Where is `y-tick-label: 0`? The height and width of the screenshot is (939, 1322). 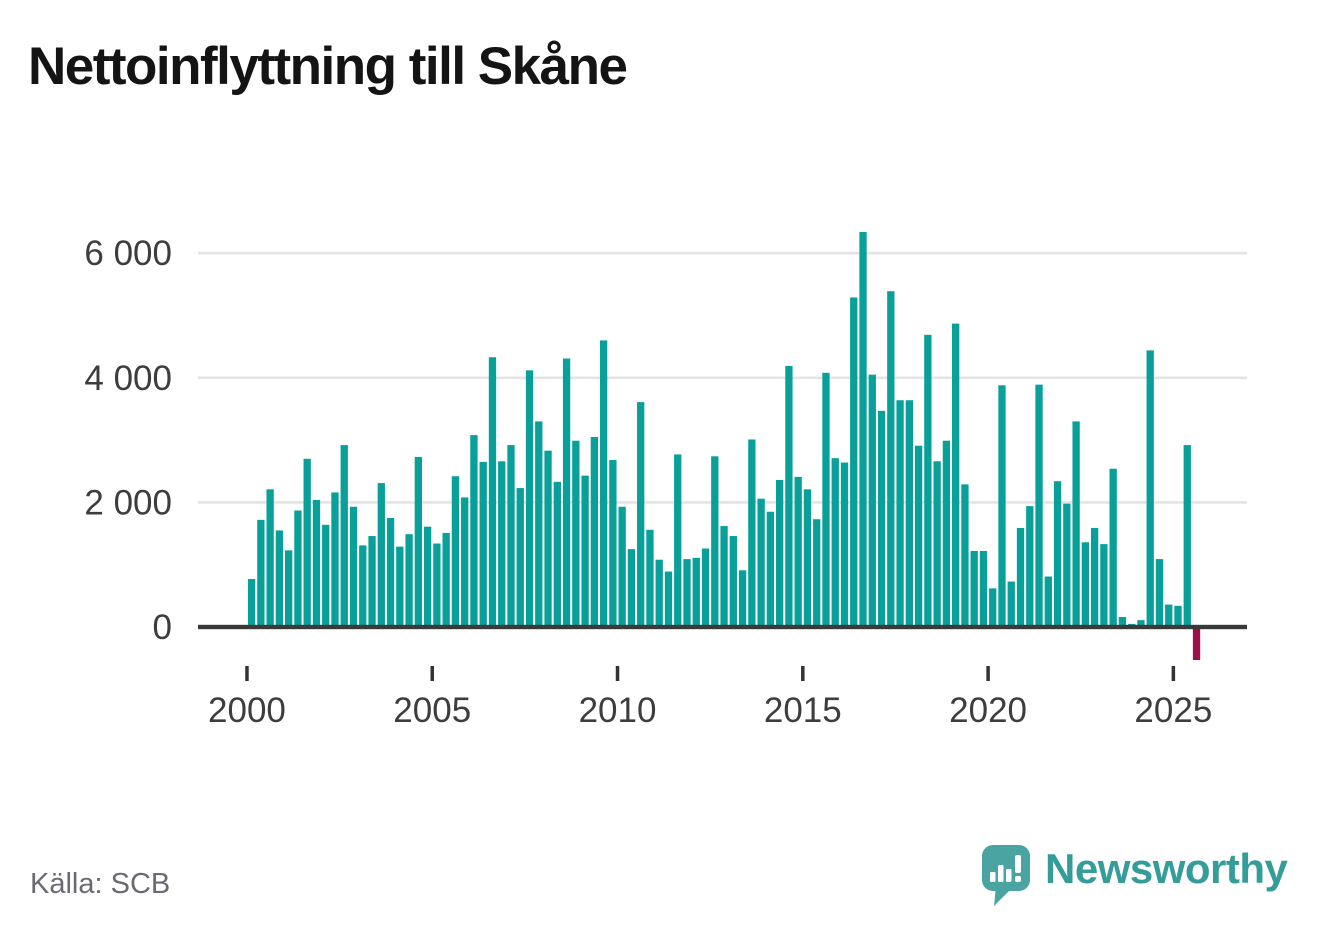
y-tick-label: 0 is located at coordinates (162, 627).